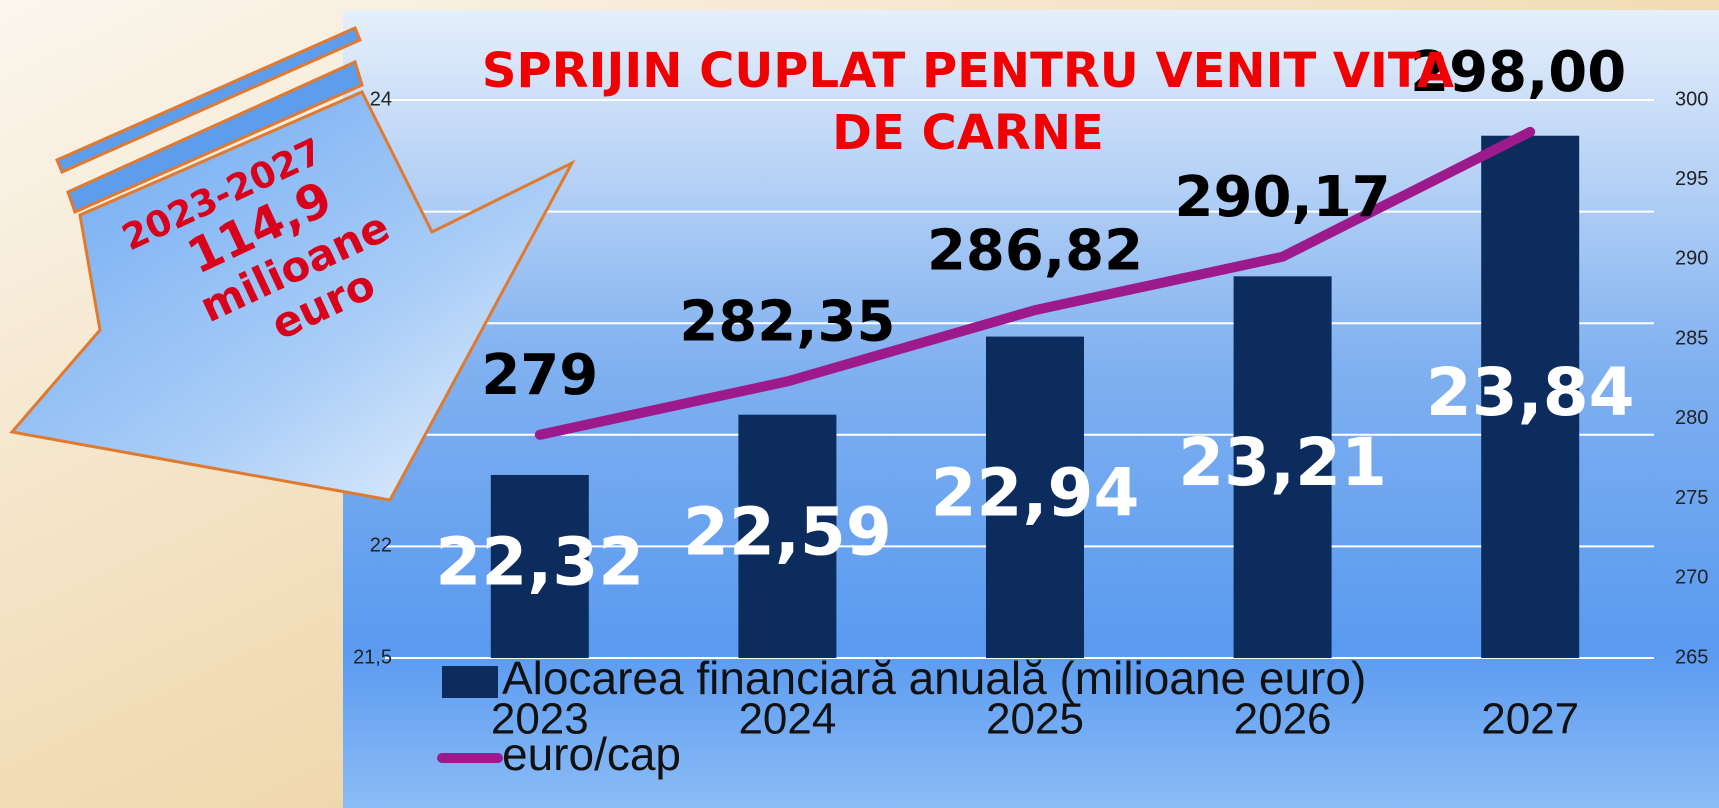 The image size is (1719, 808). What do you see at coordinates (1691, 338) in the screenshot?
I see `y2-tick-label: 285` at bounding box center [1691, 338].